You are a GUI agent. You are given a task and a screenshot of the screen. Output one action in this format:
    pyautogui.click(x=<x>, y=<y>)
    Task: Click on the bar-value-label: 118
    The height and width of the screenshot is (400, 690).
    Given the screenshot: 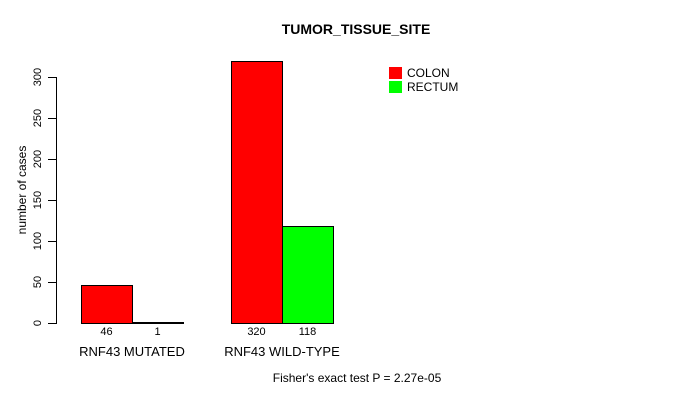 What is the action you would take?
    pyautogui.click(x=307, y=332)
    